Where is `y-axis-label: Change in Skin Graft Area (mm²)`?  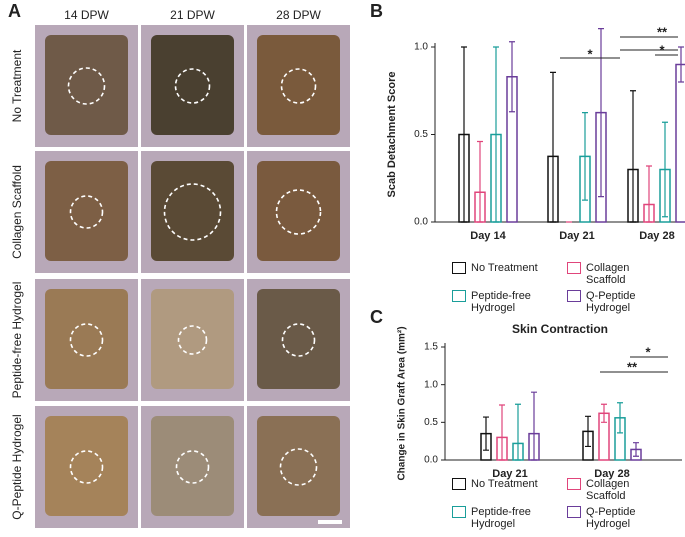 y-axis-label: Change in Skin Graft Area (mm²) is located at coordinates (402, 403).